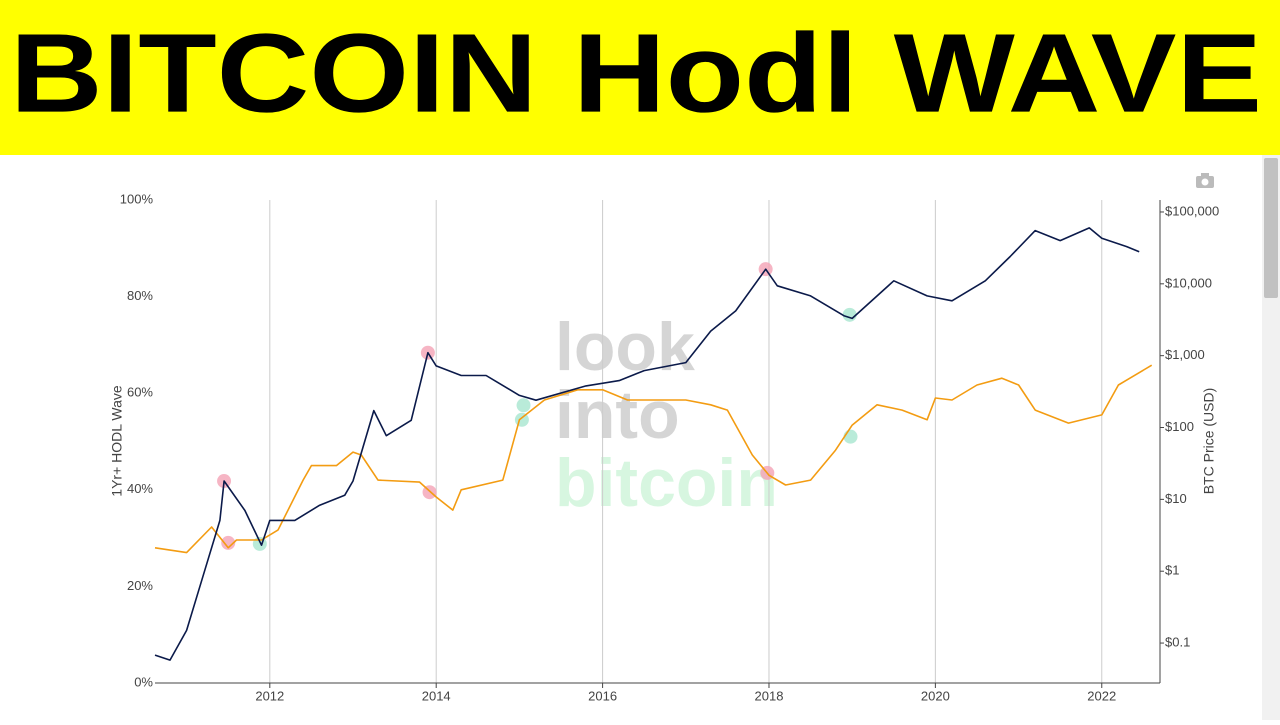 This screenshot has height=725, width=1280. I want to click on x-tick-label: 2022, so click(1101, 695).